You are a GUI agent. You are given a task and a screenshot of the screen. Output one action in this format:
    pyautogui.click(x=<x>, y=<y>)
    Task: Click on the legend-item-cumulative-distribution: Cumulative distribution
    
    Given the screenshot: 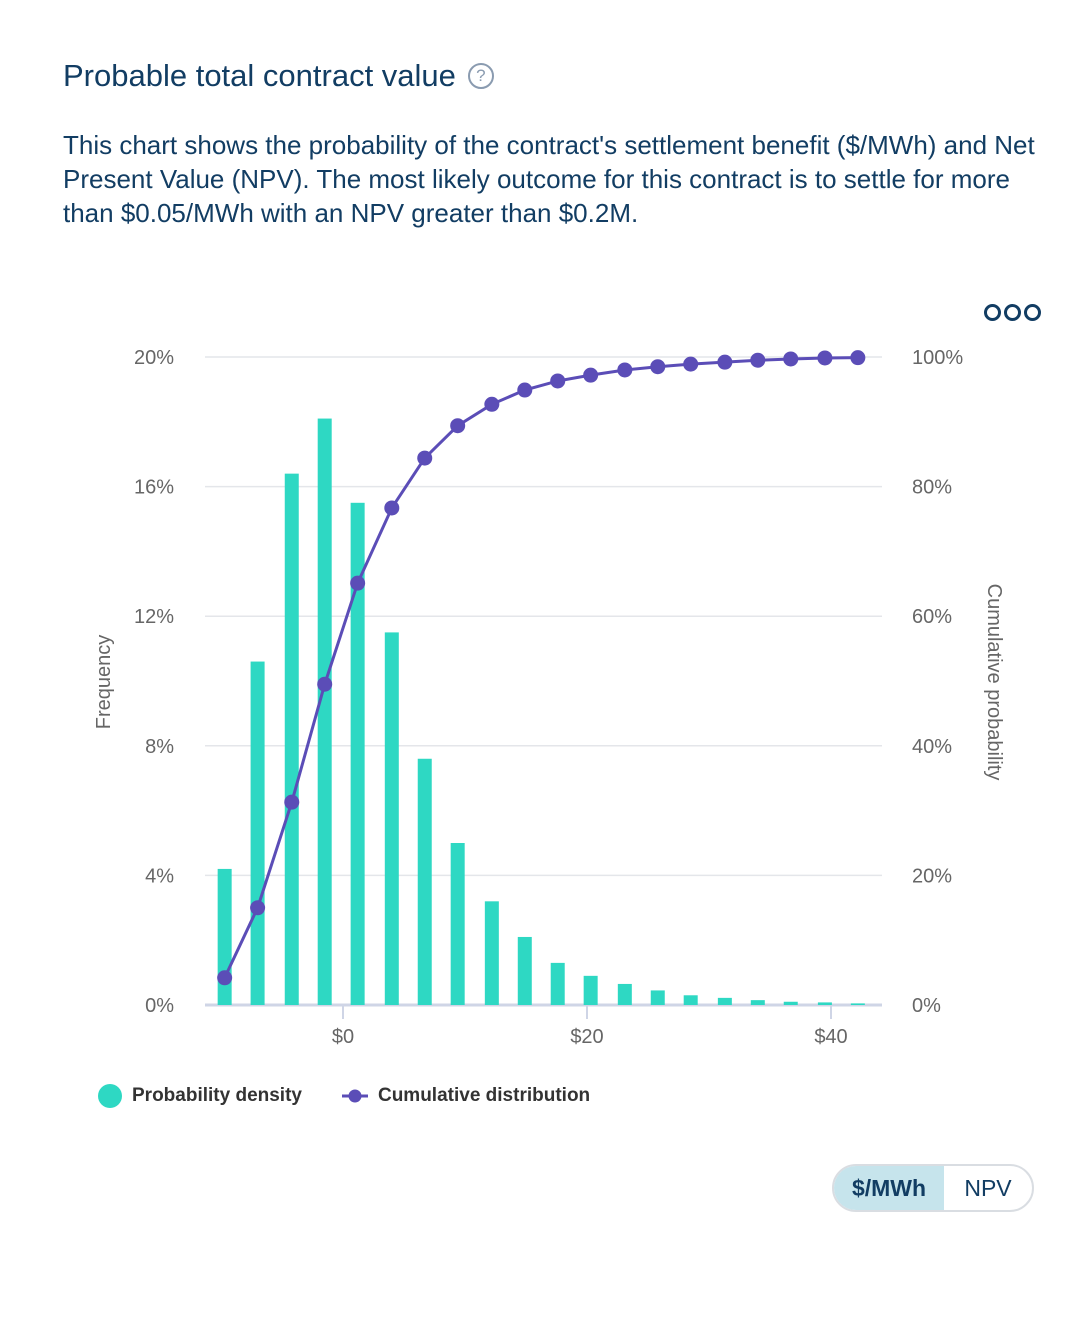 What is the action you would take?
    pyautogui.click(x=466, y=1096)
    